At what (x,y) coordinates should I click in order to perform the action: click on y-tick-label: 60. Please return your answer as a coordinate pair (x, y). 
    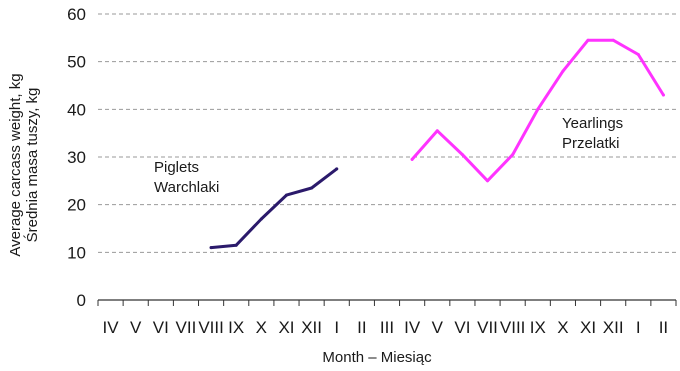
    Looking at the image, I should click on (76, 14).